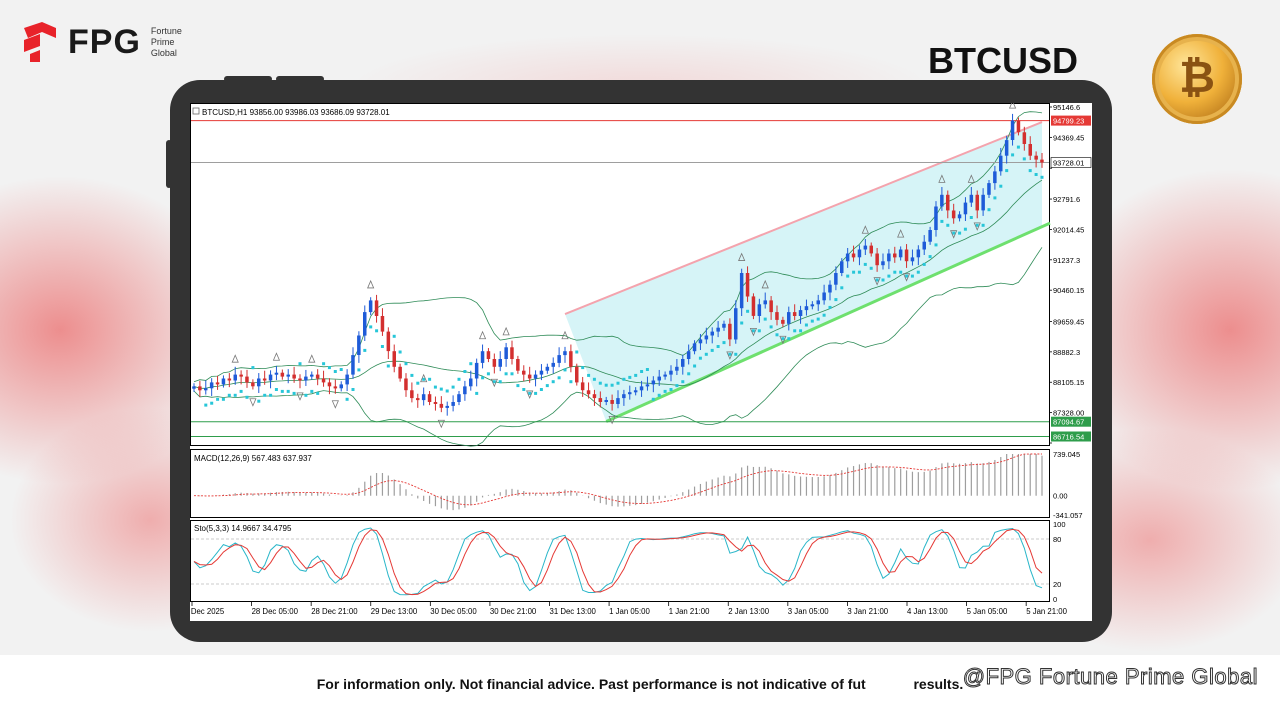  I want to click on y-tick-label: 89659.45, so click(1068, 322).